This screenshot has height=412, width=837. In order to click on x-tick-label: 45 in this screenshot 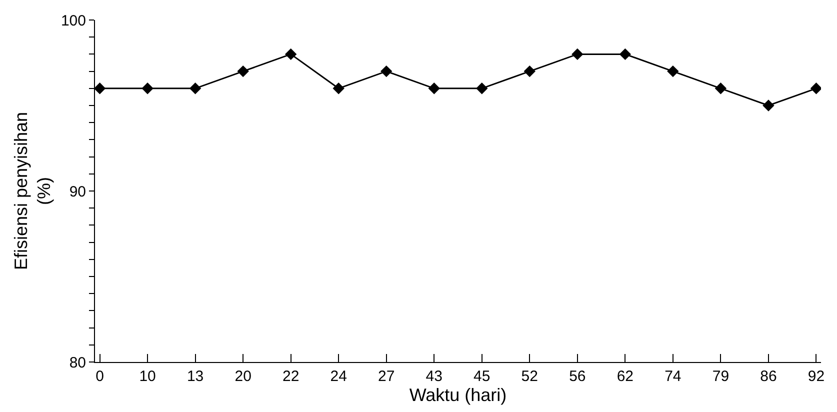, I will do `click(482, 376)`.